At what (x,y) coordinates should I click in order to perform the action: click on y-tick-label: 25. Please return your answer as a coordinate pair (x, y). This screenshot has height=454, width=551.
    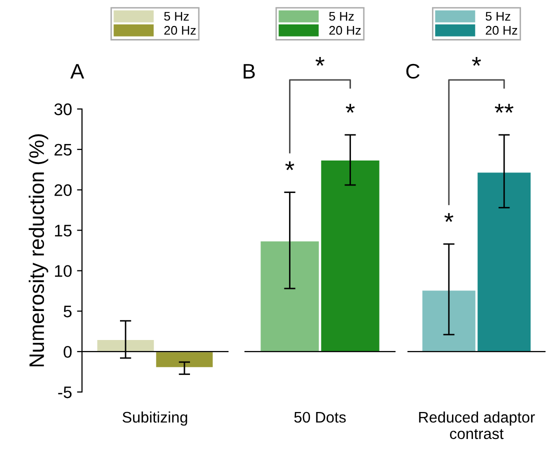
    Looking at the image, I should click on (63, 150).